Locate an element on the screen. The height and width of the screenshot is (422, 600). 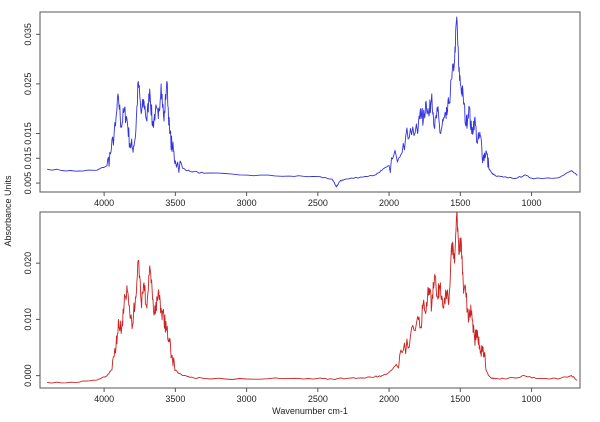
top-y-tick-label: 0.035 is located at coordinates (28, 34).